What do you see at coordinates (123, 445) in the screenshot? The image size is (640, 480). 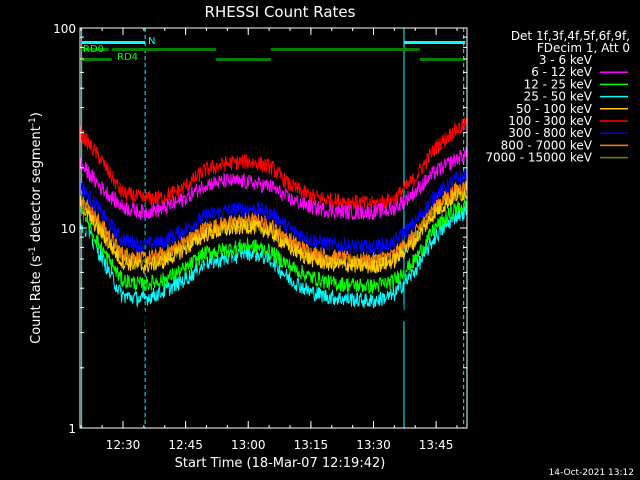 I see `x-tick-label: 12:30` at bounding box center [123, 445].